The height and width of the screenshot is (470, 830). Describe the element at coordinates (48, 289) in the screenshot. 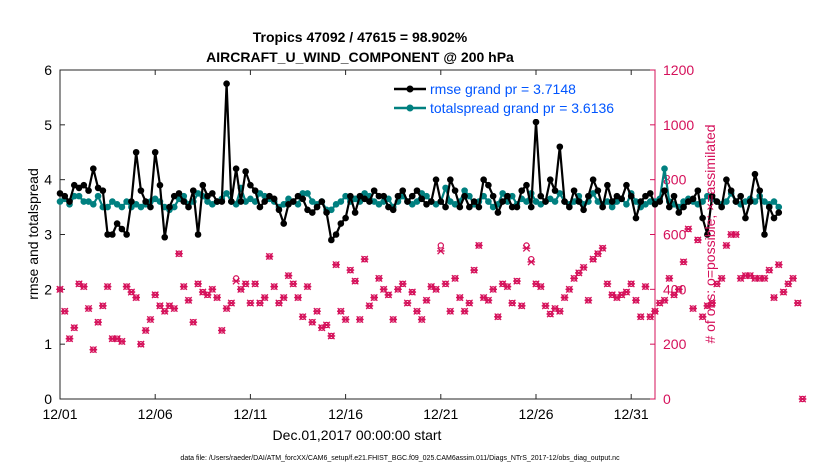

I see `left-tick-label: 2` at that location.